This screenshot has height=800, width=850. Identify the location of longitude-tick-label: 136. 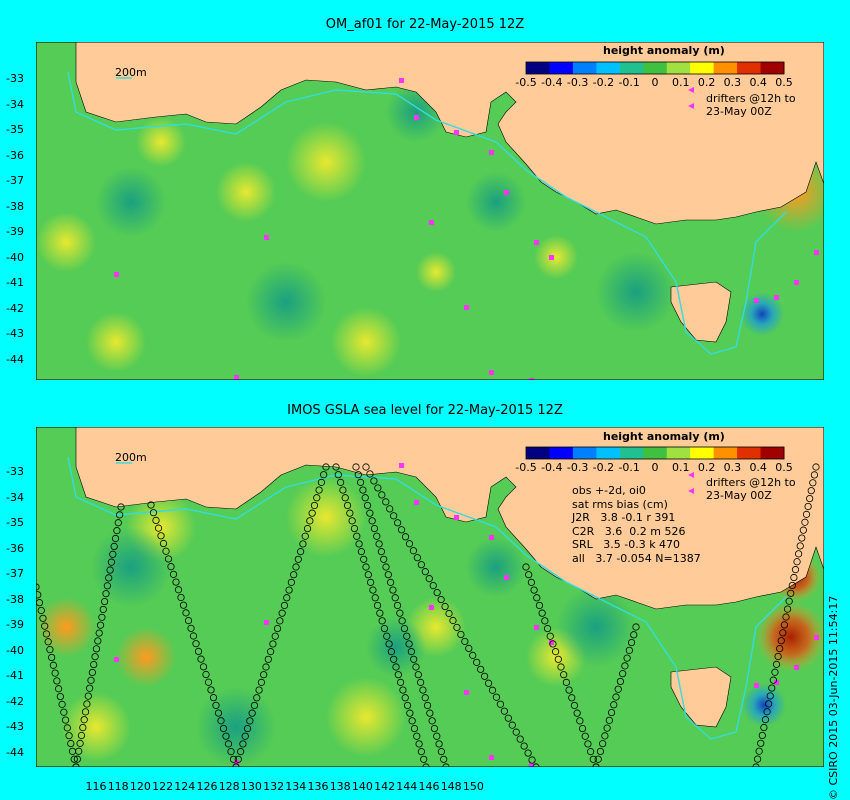
(318, 786).